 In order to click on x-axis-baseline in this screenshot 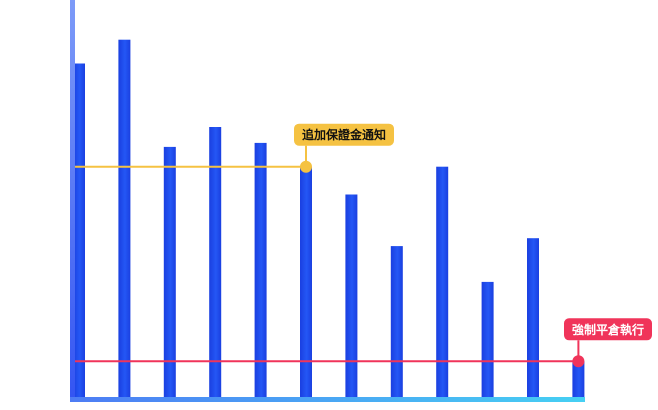, I will do `click(327, 399)`.